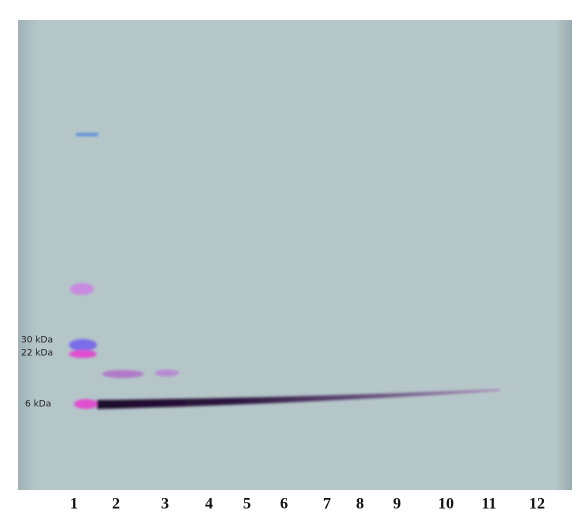 The height and width of the screenshot is (522, 579). What do you see at coordinates (74, 504) in the screenshot?
I see `lane-label: 1` at bounding box center [74, 504].